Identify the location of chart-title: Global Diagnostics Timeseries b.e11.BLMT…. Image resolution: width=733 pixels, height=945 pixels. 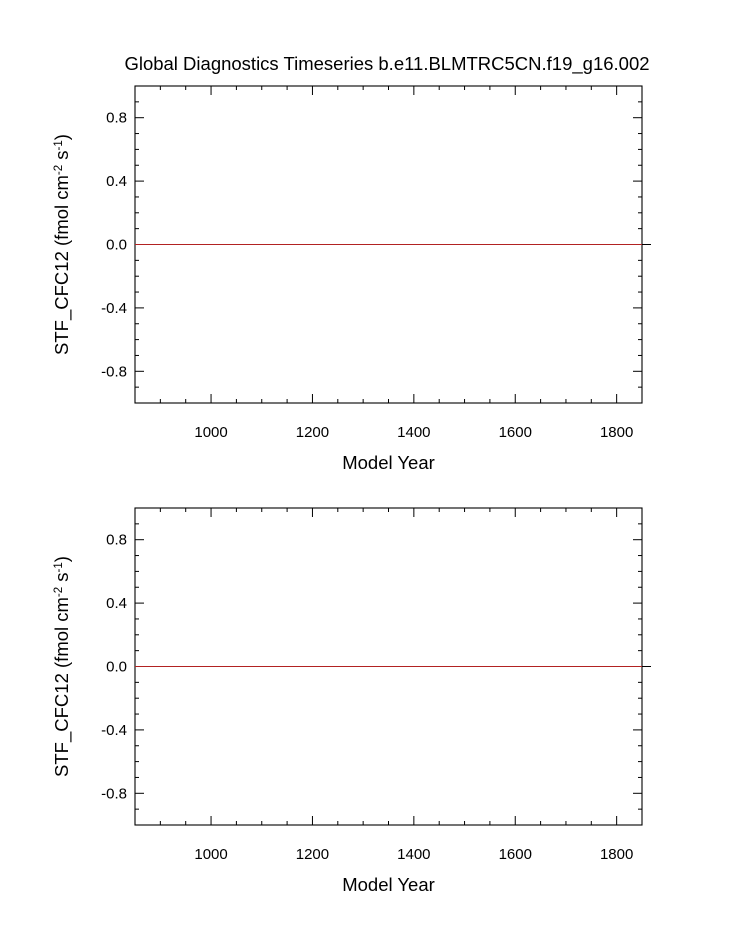
(386, 64).